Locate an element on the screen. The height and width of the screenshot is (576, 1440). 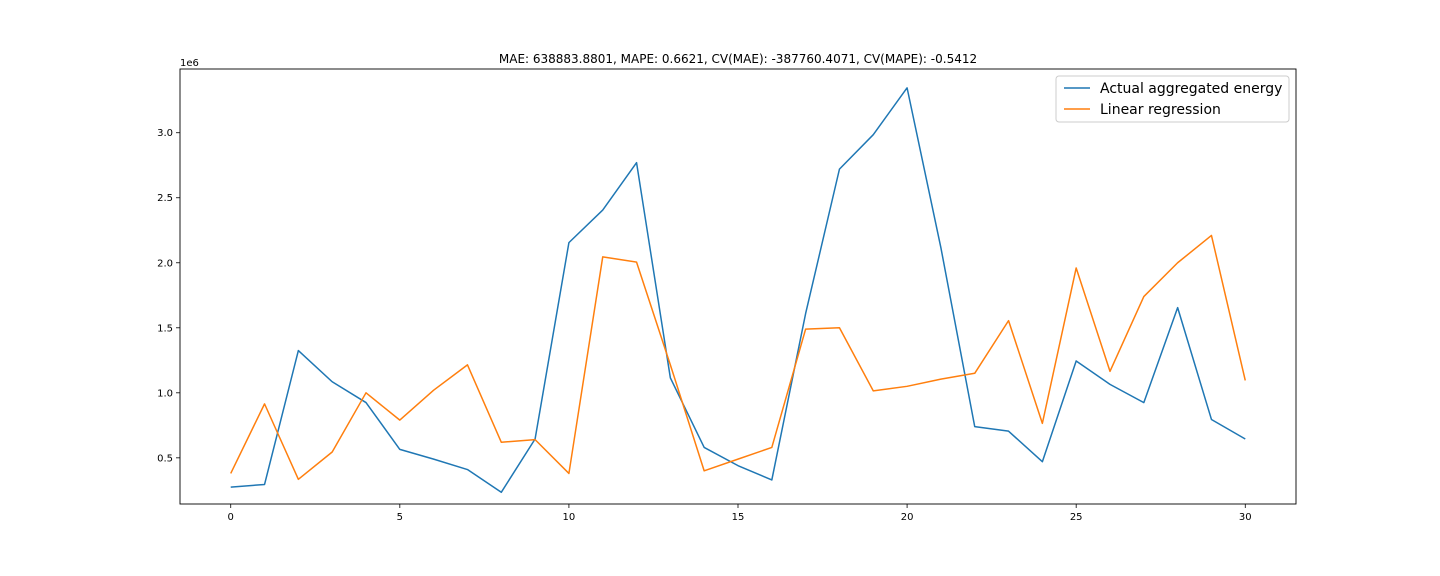
x-tick-label: 15 is located at coordinates (738, 517).